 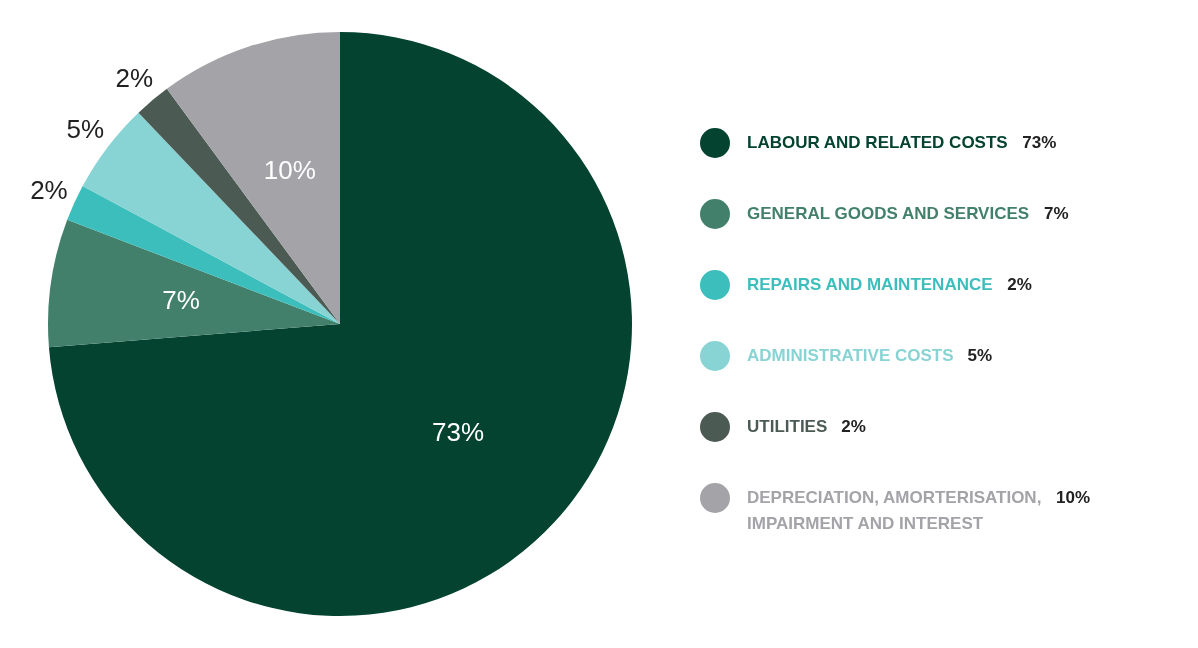 What do you see at coordinates (980, 355) in the screenshot?
I see `text: 5%` at bounding box center [980, 355].